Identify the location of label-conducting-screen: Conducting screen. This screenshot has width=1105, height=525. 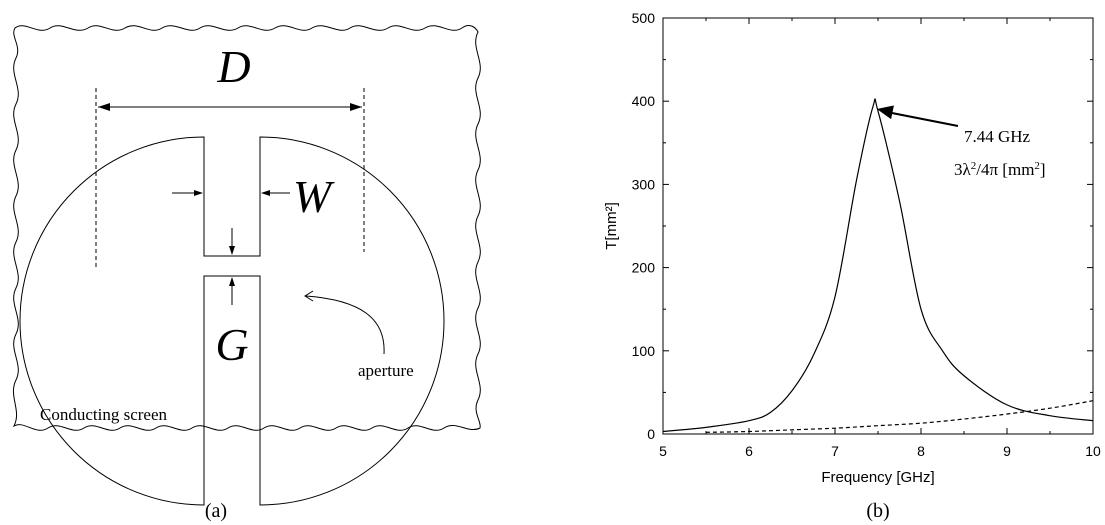
(103, 414).